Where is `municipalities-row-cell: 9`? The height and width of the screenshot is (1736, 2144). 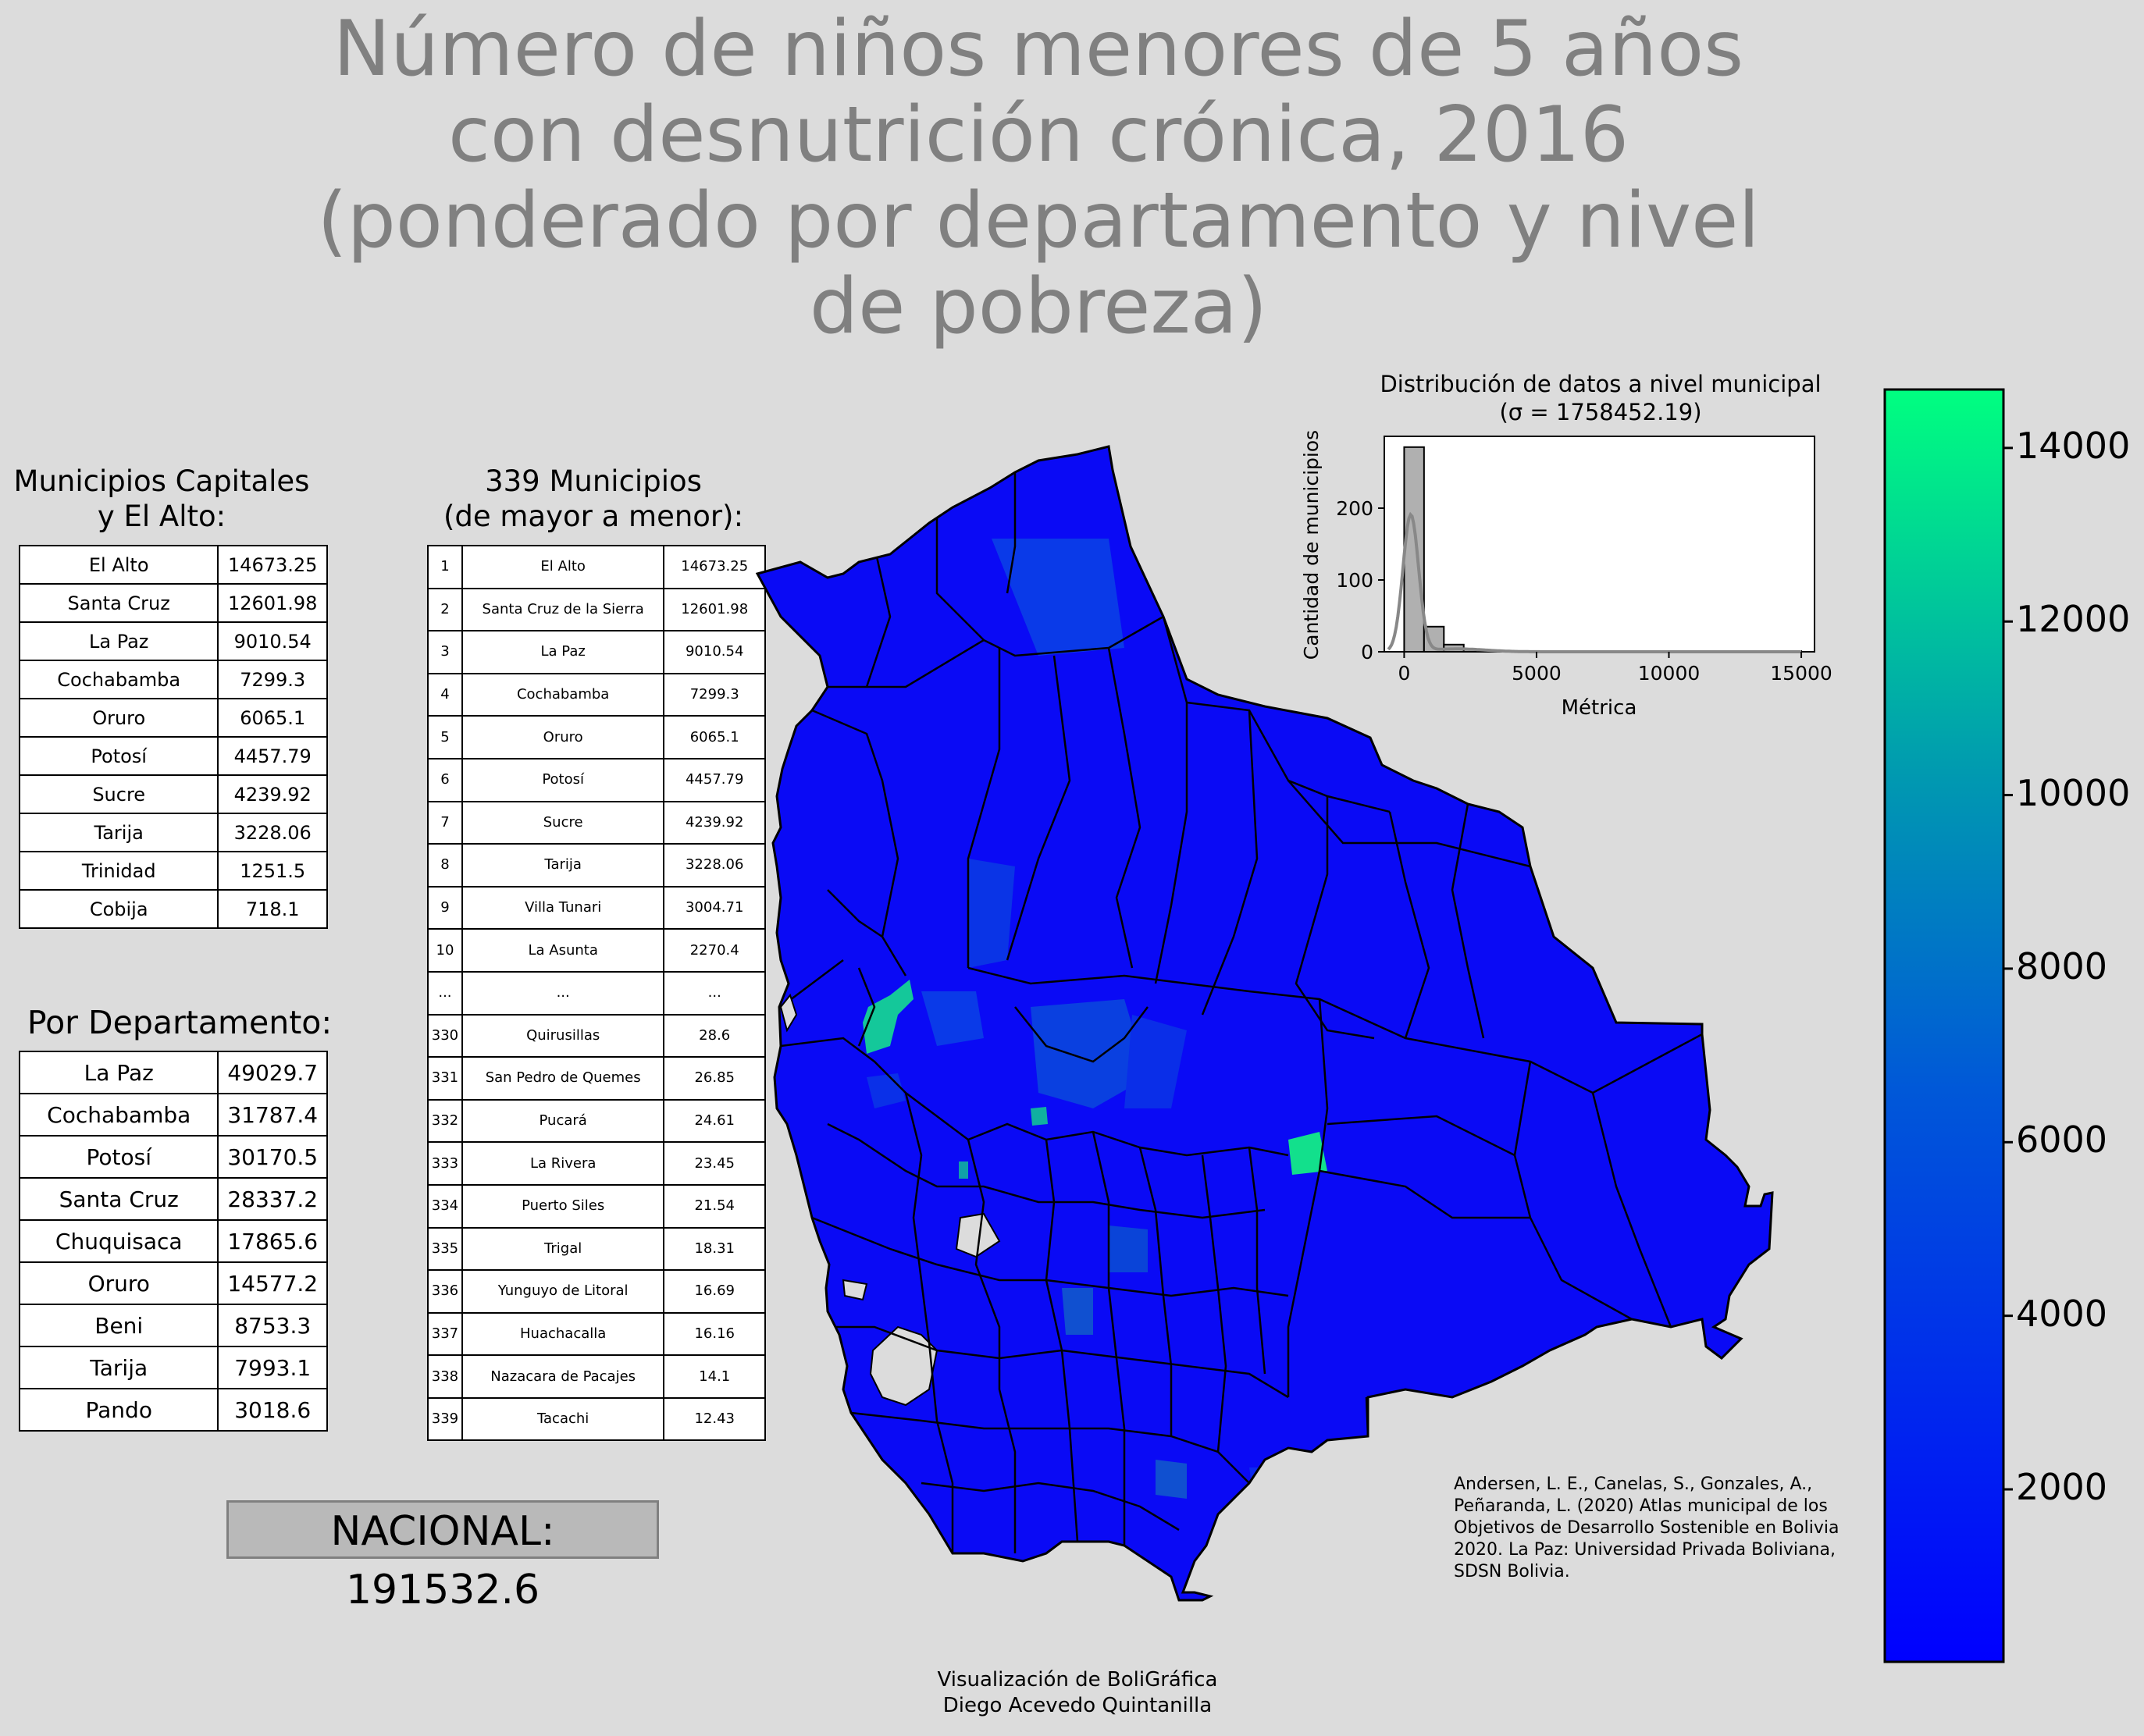 municipalities-row-cell: 9 is located at coordinates (445, 908).